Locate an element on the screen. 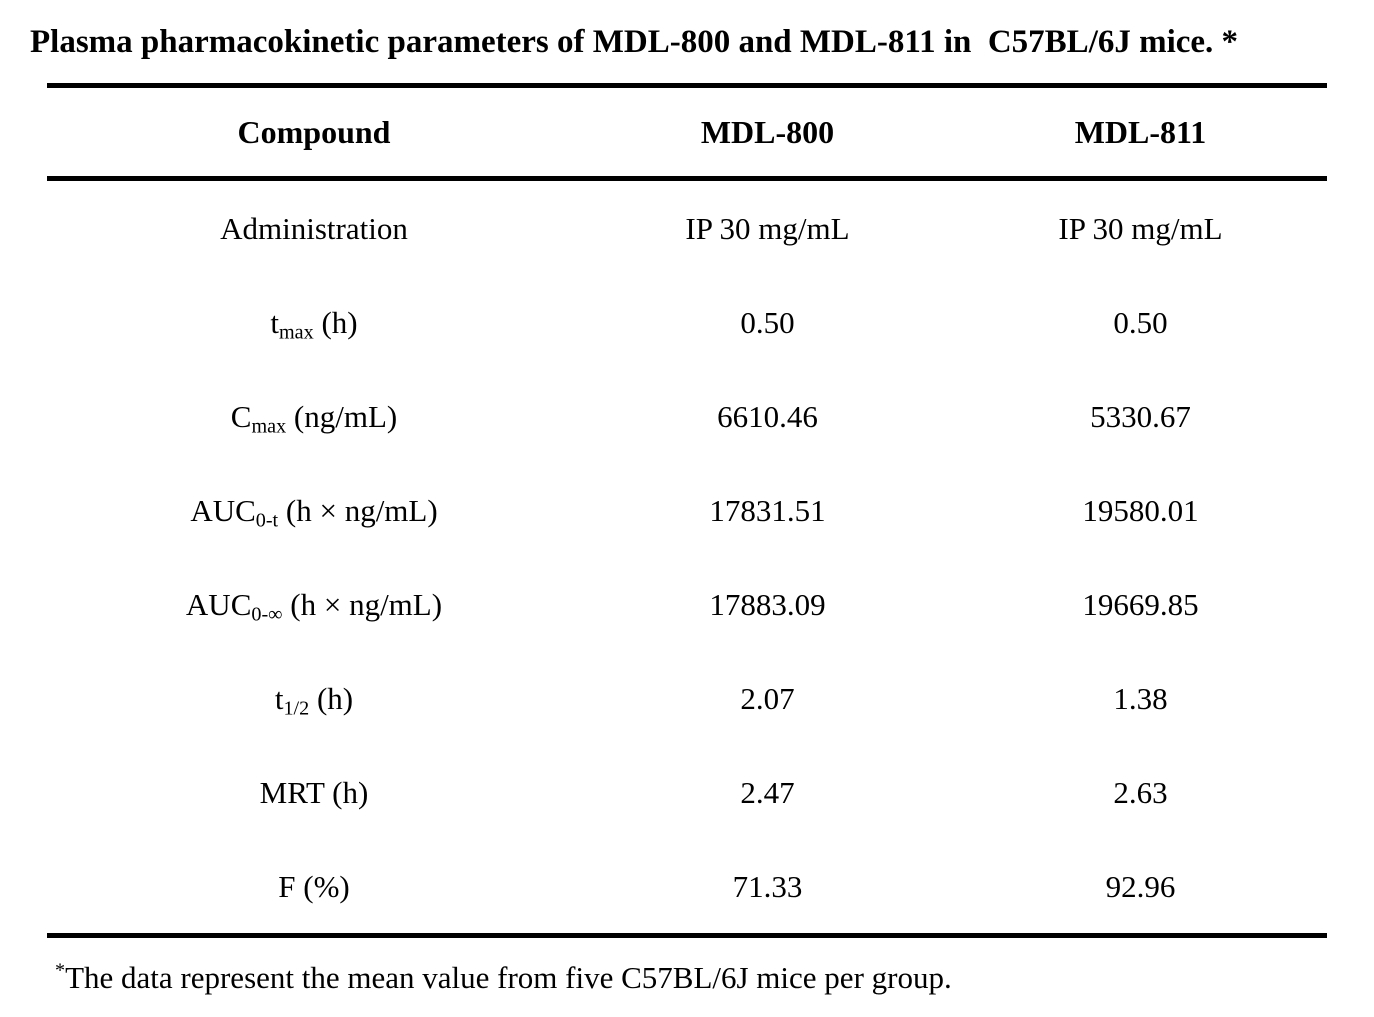 This screenshot has height=1017, width=1374. table-row-administration: Administration IP 30 mg/mL IP 30 mg/mL is located at coordinates (687, 228).